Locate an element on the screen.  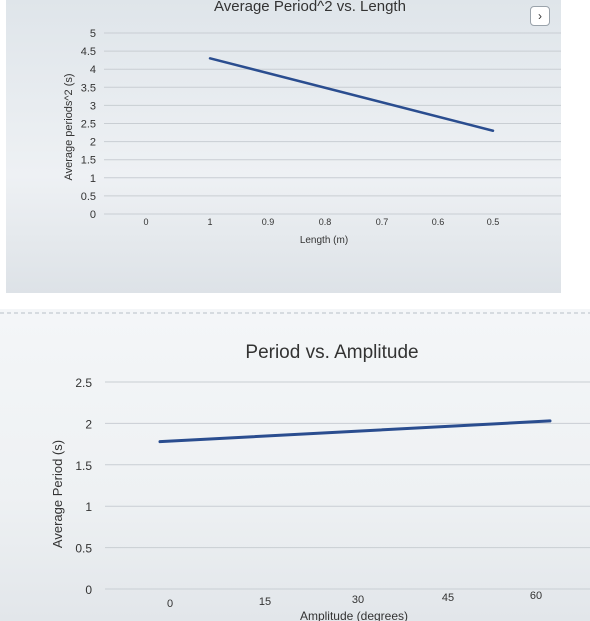
x-tick-label: 0.5 is located at coordinates (493, 222).